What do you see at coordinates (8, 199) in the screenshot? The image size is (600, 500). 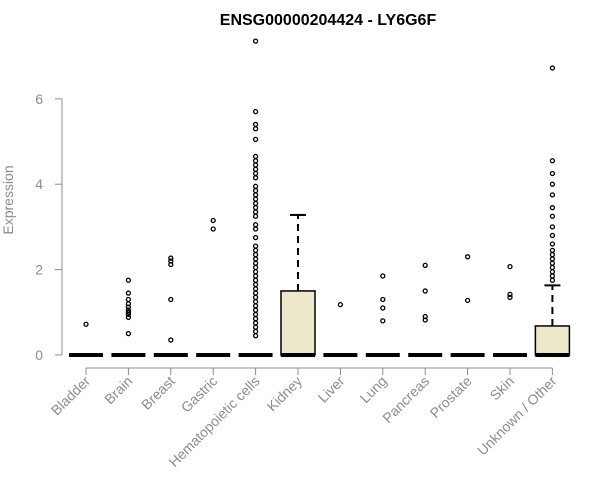 I see `y-axis-label: Expression` at bounding box center [8, 199].